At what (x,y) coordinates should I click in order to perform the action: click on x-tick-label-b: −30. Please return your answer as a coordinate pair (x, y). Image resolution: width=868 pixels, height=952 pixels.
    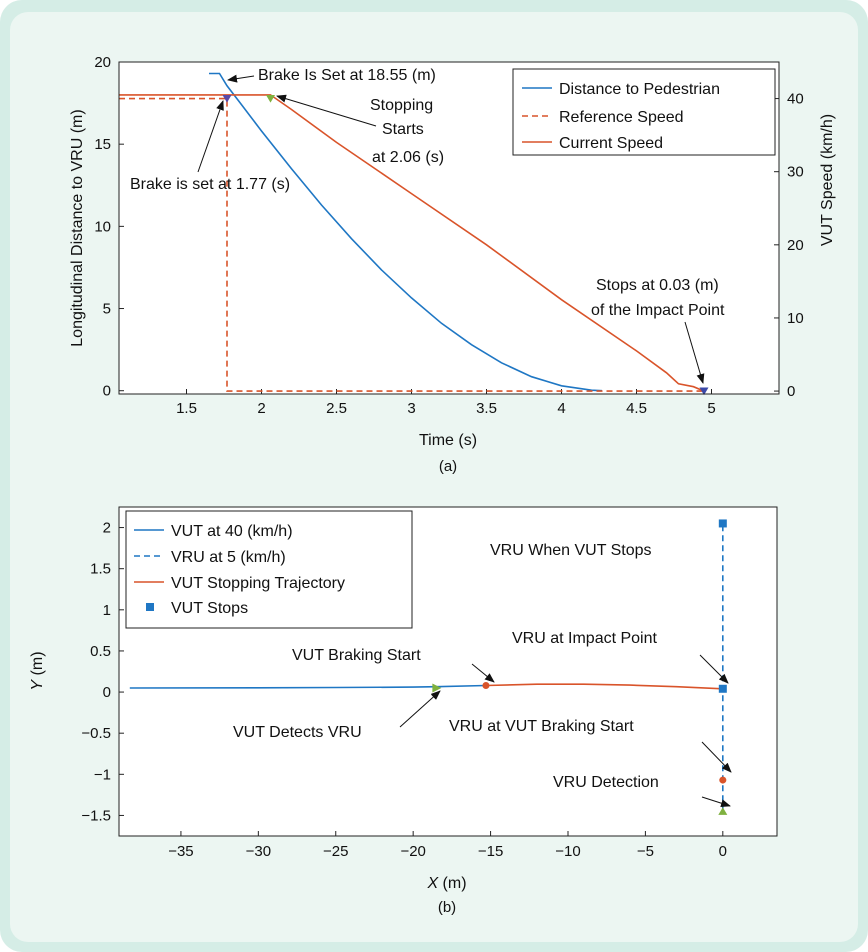
    Looking at the image, I should click on (258, 851).